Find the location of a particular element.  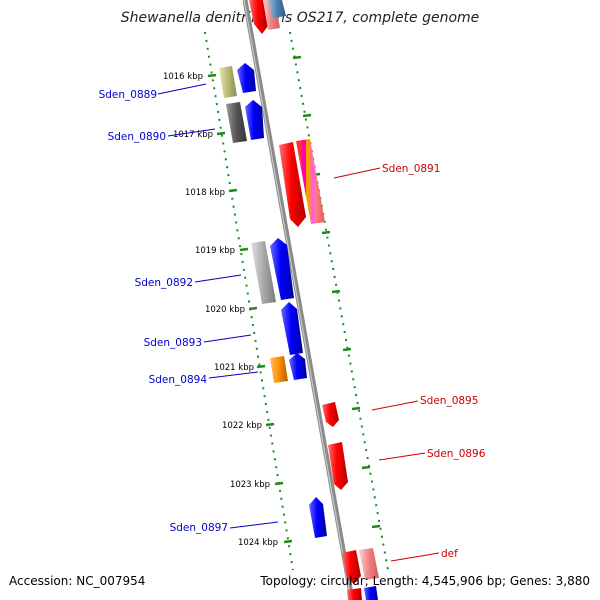

gene-label-sden-0889: Sden_0889 is located at coordinates (128, 95).